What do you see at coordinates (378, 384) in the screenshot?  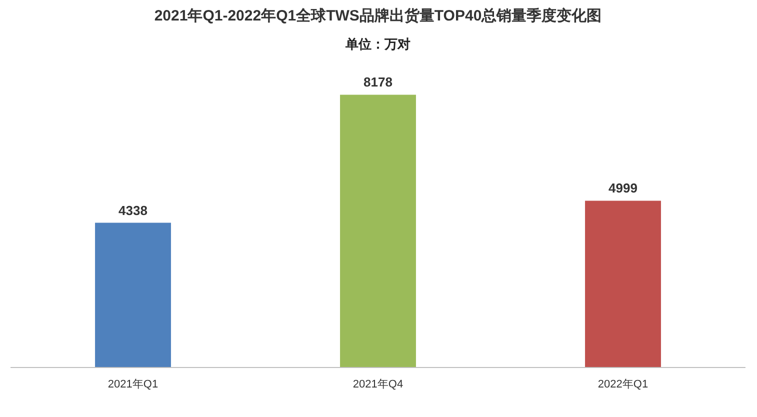 I see `x-tick-label: 2021年Q4` at bounding box center [378, 384].